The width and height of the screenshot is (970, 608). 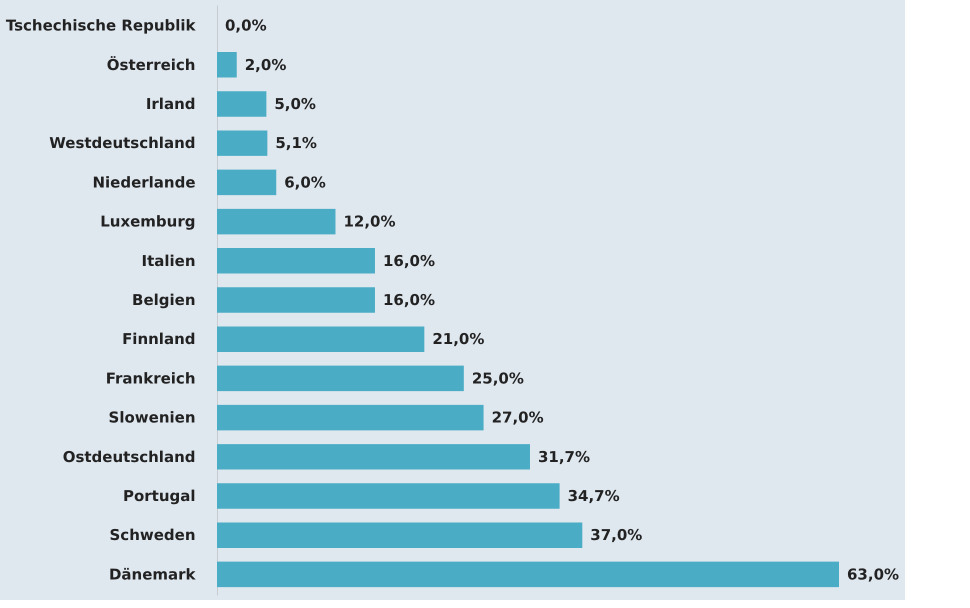 I want to click on data-label: 31,7%, so click(x=564, y=457).